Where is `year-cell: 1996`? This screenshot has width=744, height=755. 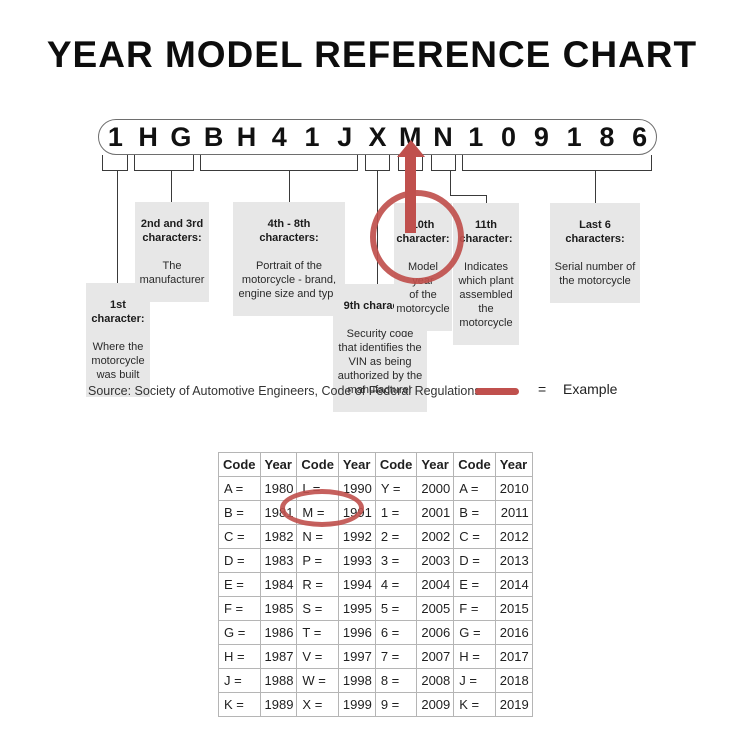 year-cell: 1996 is located at coordinates (356, 632).